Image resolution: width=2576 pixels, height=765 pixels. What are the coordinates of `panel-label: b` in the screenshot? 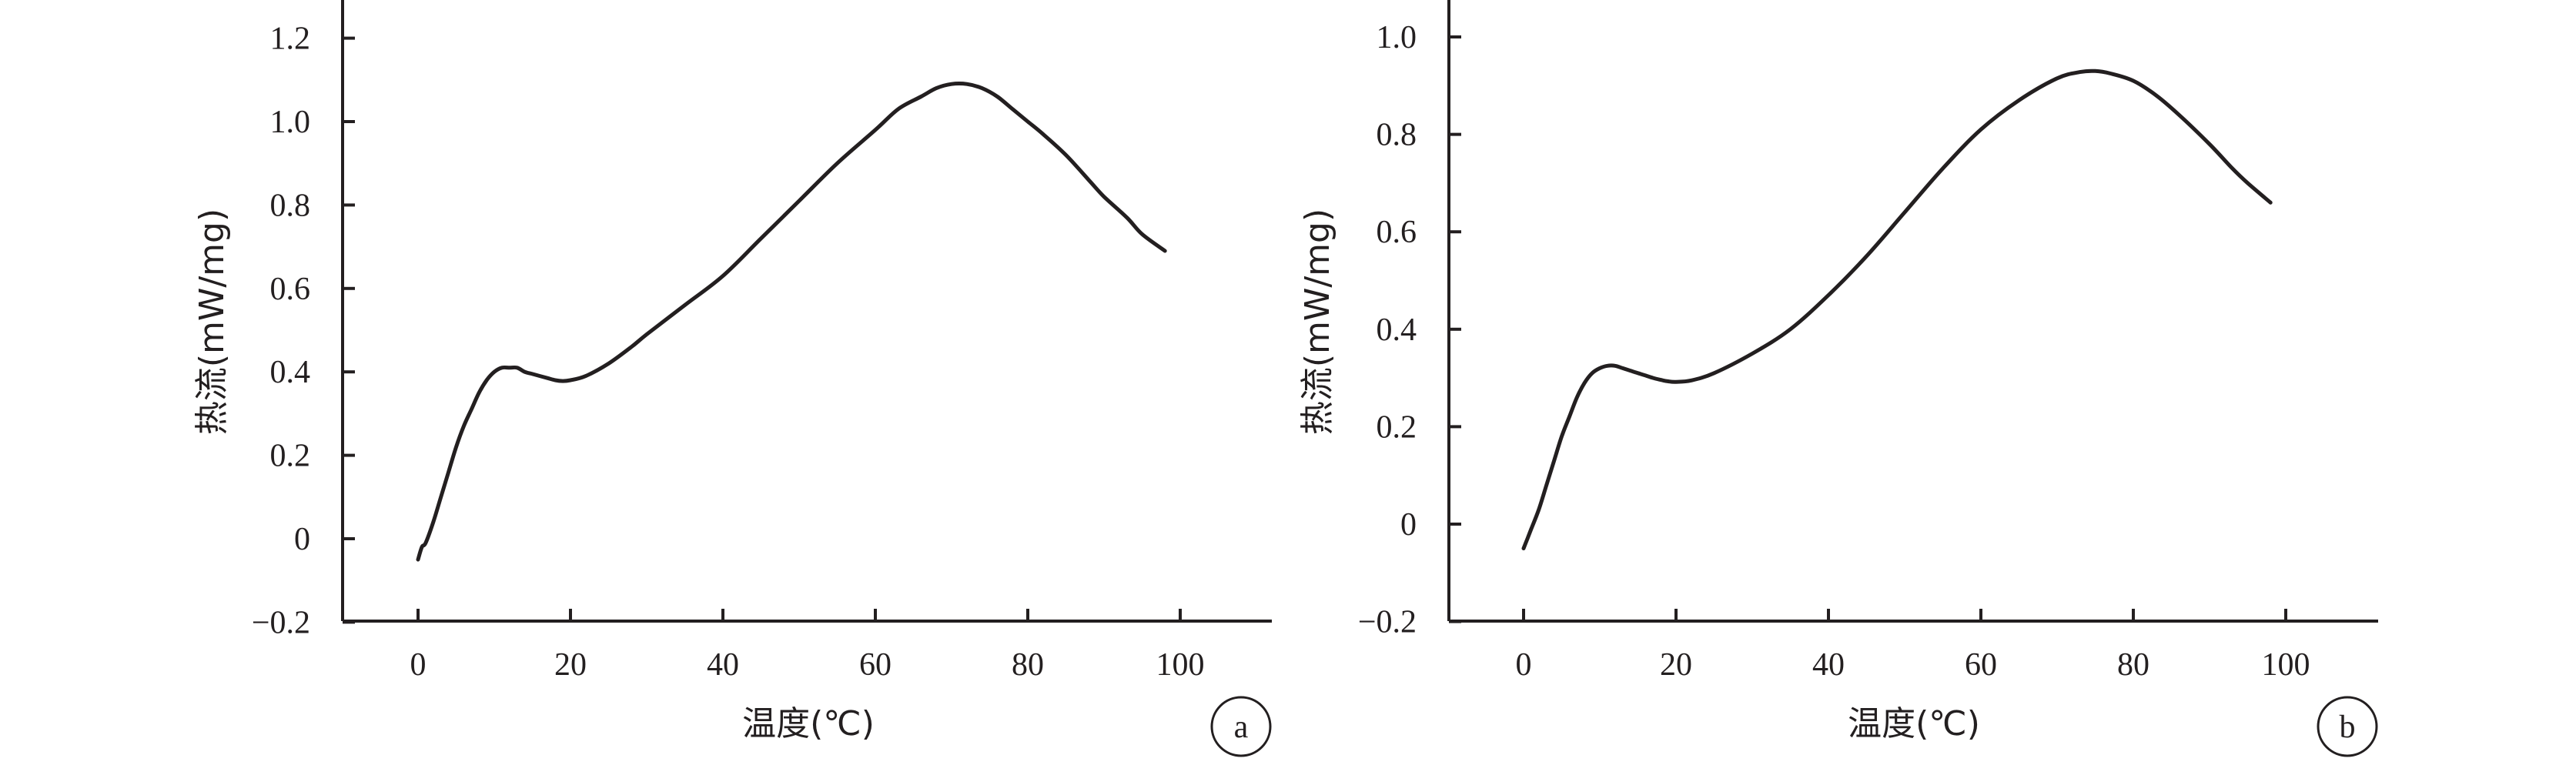 It's located at (2348, 727).